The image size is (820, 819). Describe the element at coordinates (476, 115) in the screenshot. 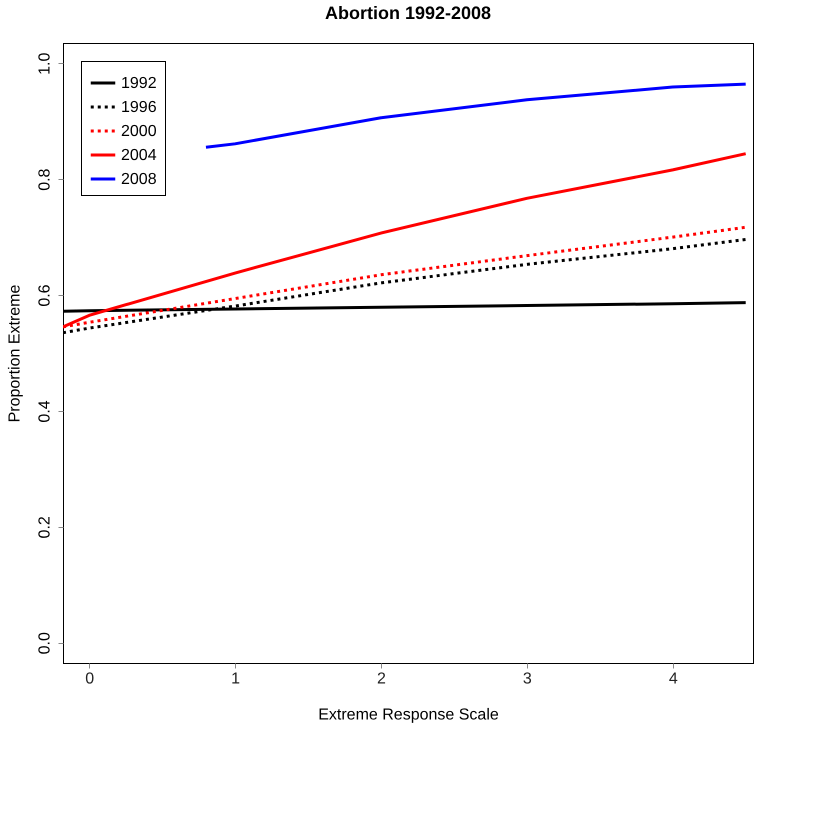

I see `line-series` at that location.